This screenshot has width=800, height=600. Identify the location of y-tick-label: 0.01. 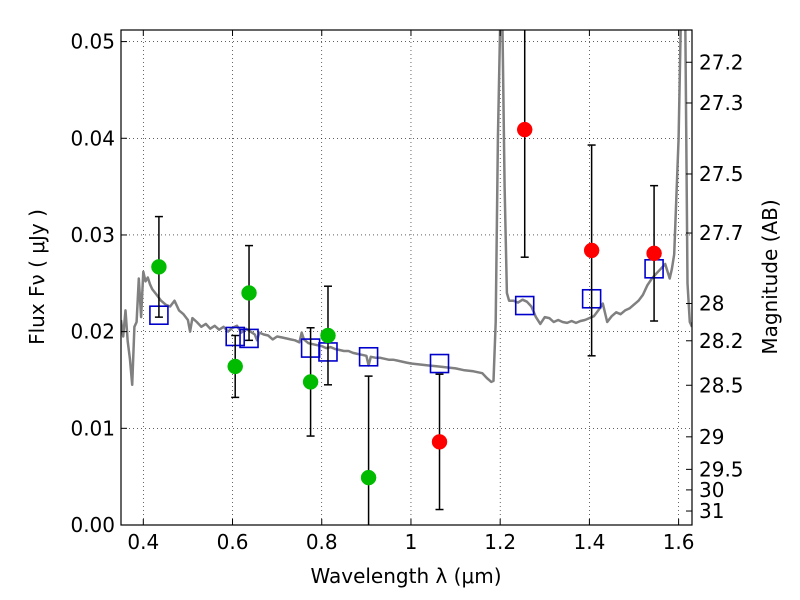
(92, 428).